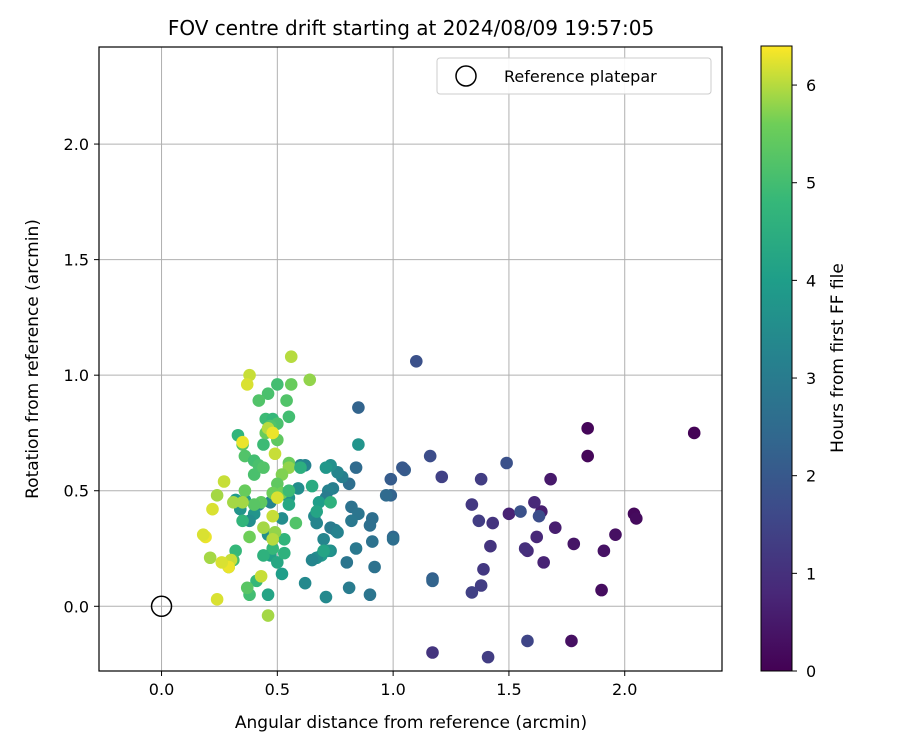 The height and width of the screenshot is (750, 900). I want to click on y-tick-label: 0.5, so click(76, 491).